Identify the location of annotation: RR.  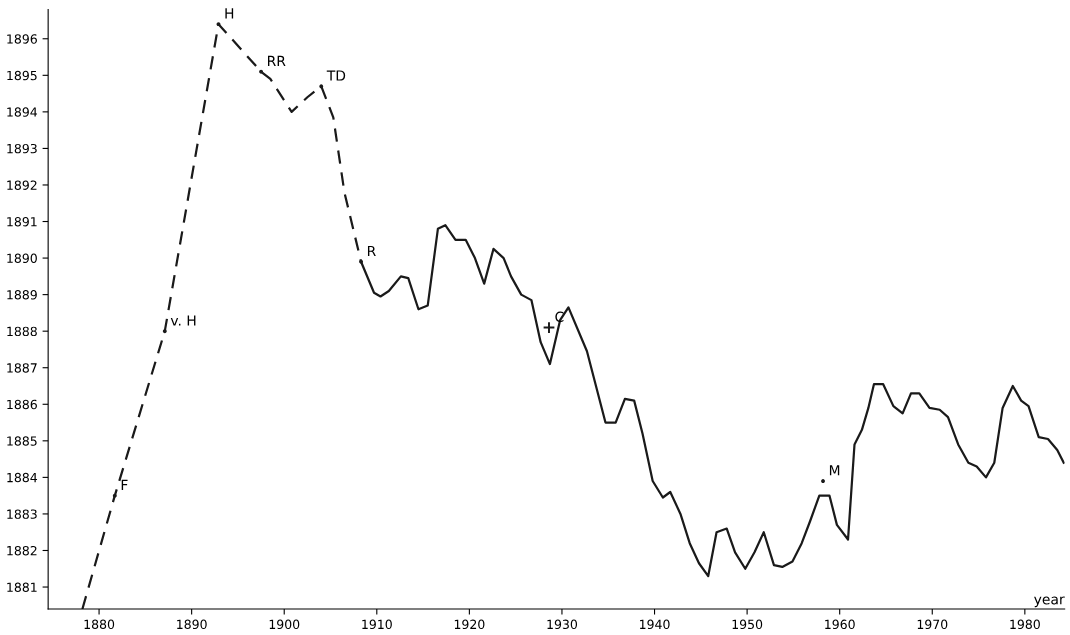
(277, 60).